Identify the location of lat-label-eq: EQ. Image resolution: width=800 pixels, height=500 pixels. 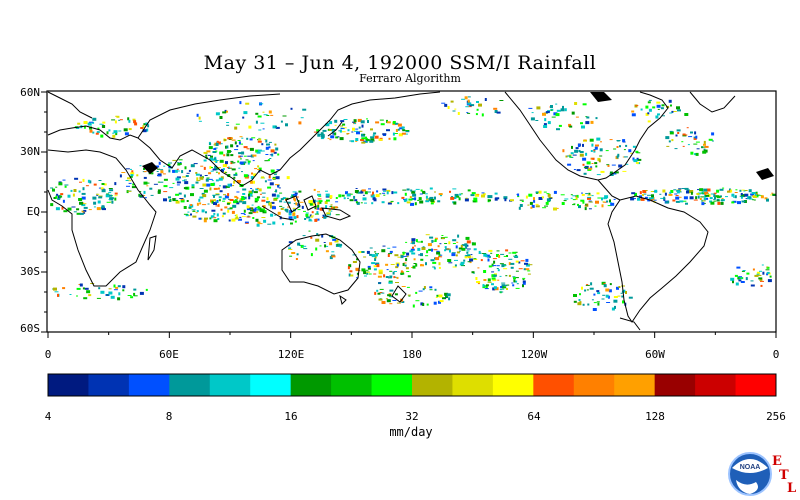
(33, 211).